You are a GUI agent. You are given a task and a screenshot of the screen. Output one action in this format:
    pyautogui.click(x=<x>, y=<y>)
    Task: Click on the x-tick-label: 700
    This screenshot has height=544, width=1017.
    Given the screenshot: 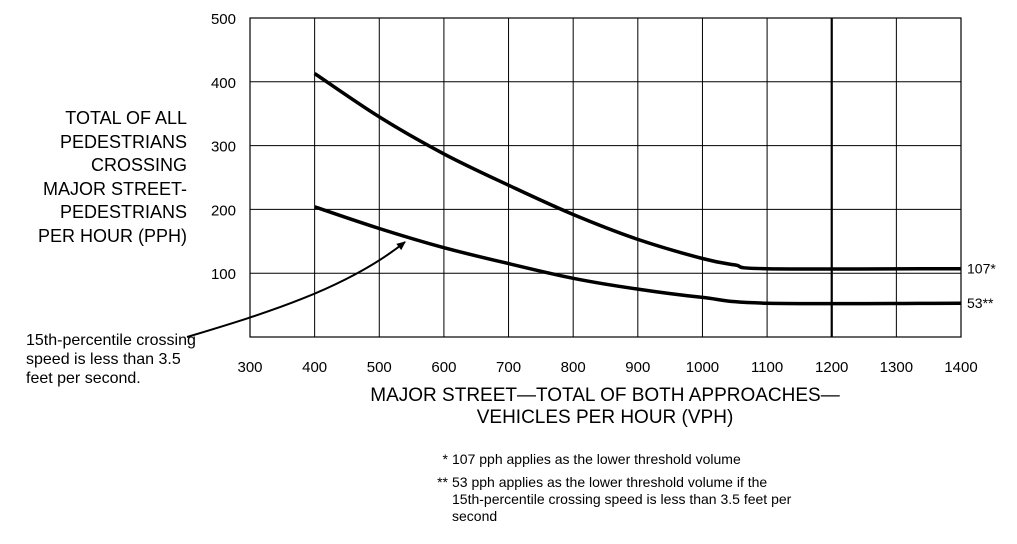 What is the action you would take?
    pyautogui.click(x=508, y=367)
    